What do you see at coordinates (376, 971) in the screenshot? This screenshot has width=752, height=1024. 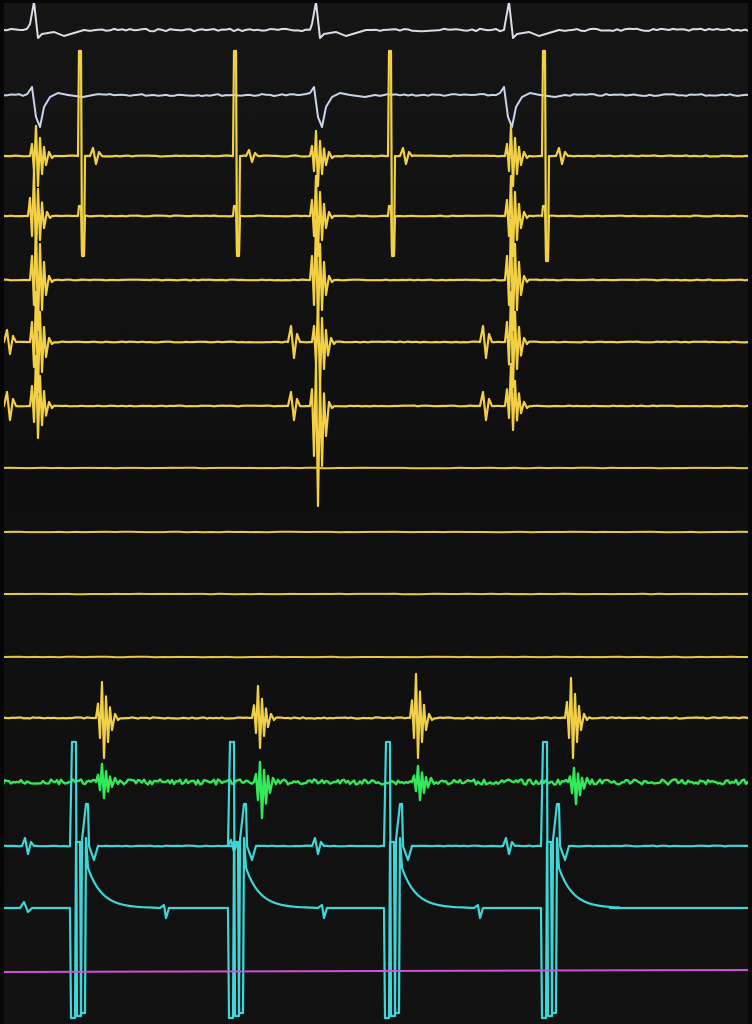 I see `marker-trace` at bounding box center [376, 971].